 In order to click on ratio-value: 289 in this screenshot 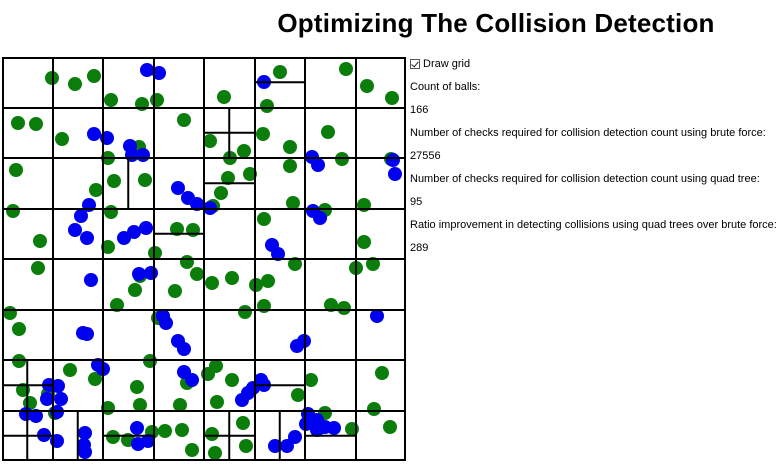, I will do `click(419, 248)`.